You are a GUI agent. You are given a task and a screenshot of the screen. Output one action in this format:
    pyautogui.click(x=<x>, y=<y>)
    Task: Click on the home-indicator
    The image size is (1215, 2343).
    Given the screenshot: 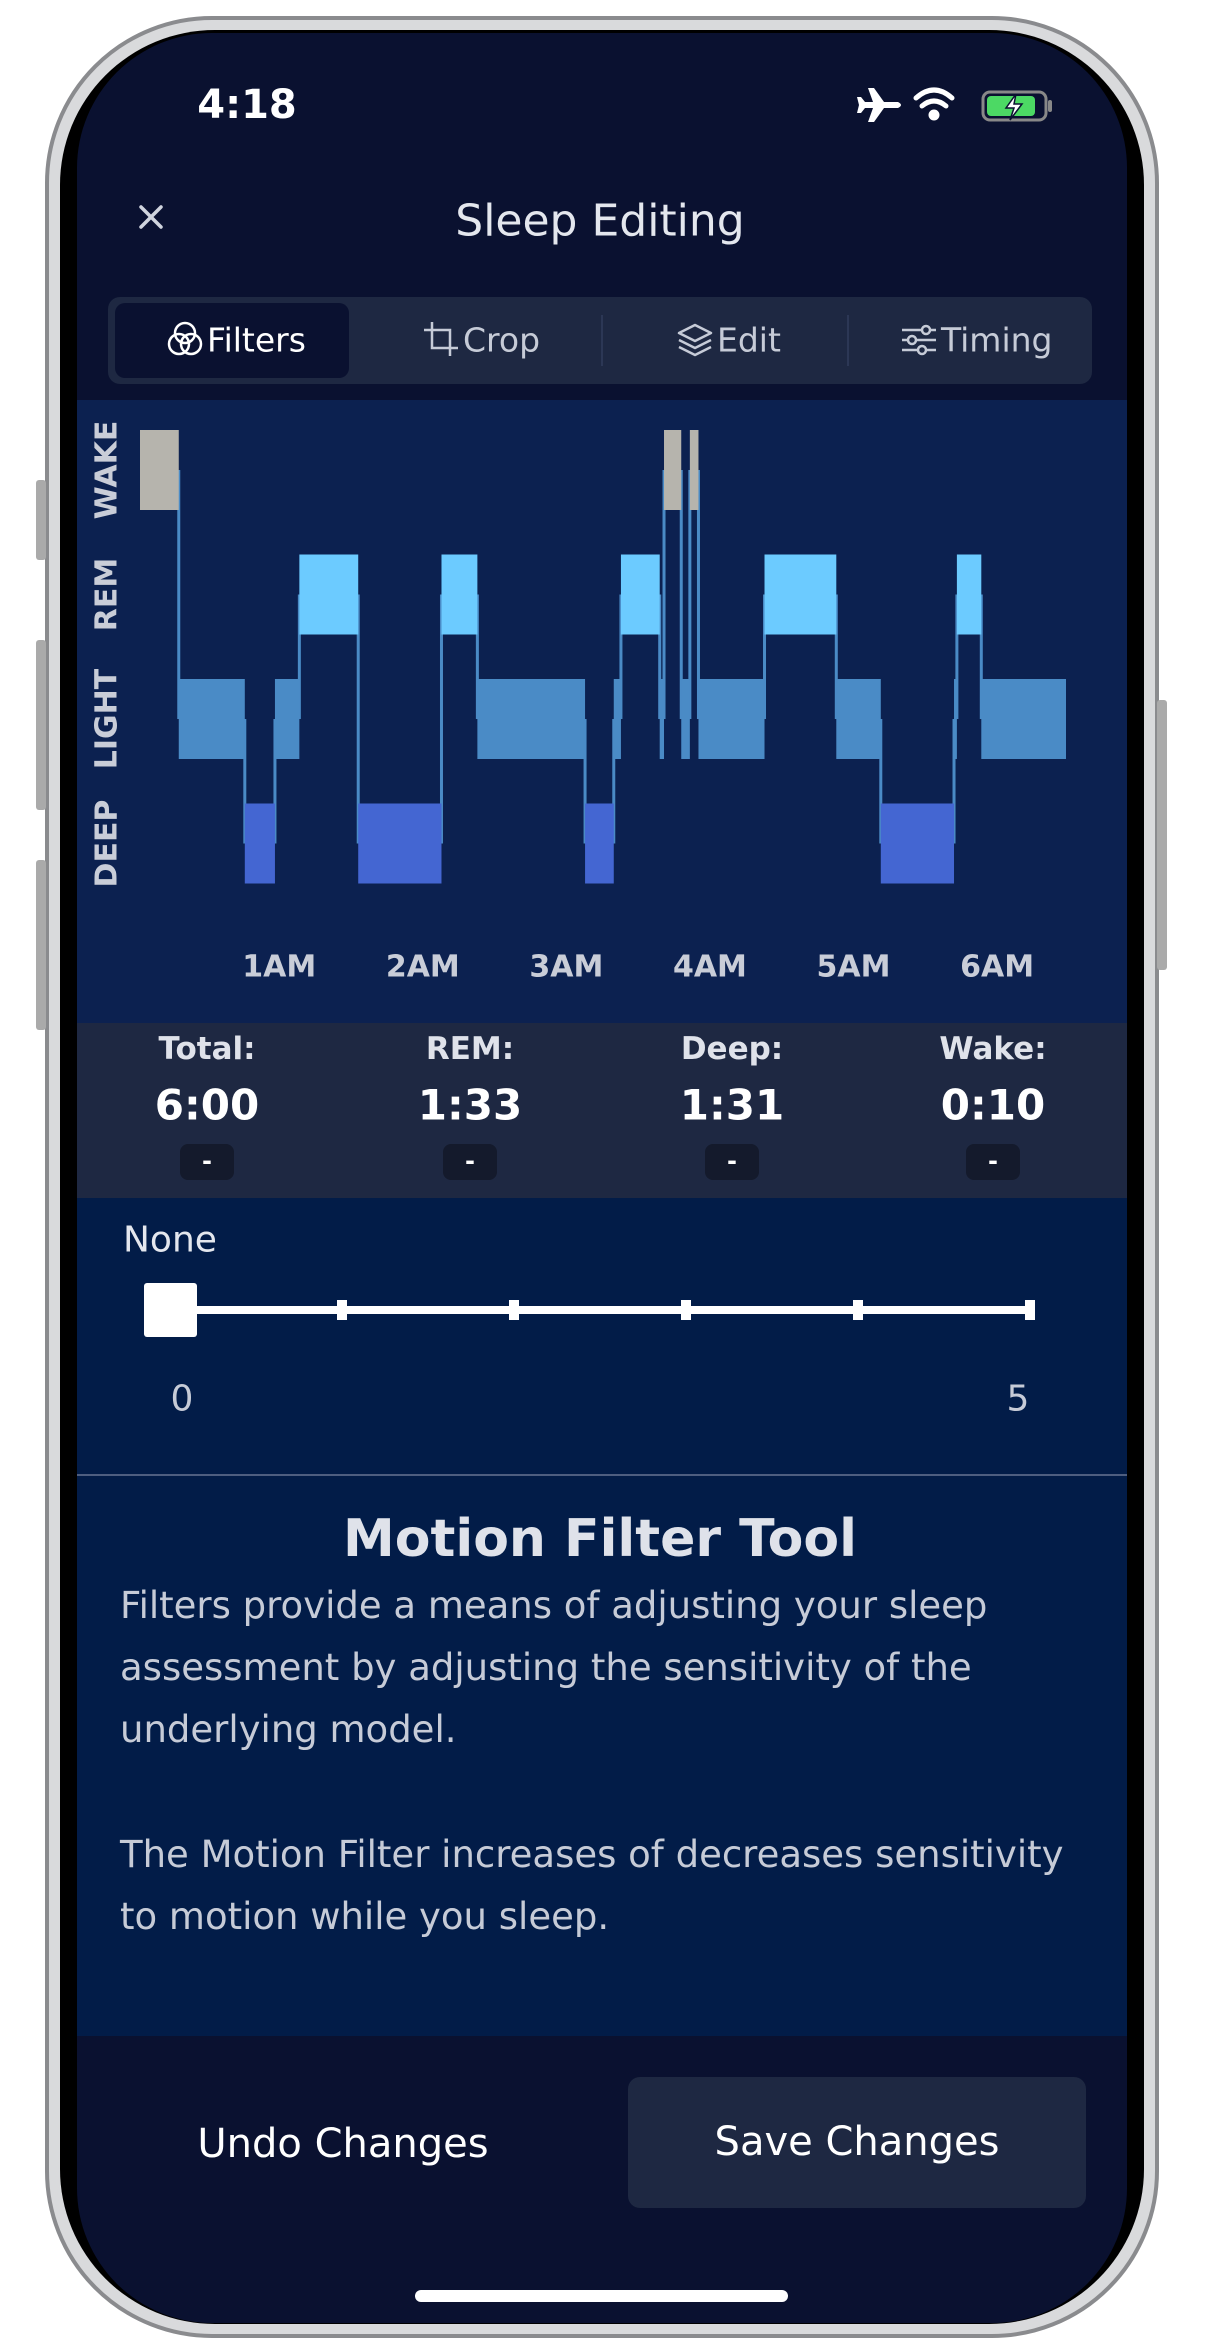 What is the action you would take?
    pyautogui.click(x=601, y=2296)
    